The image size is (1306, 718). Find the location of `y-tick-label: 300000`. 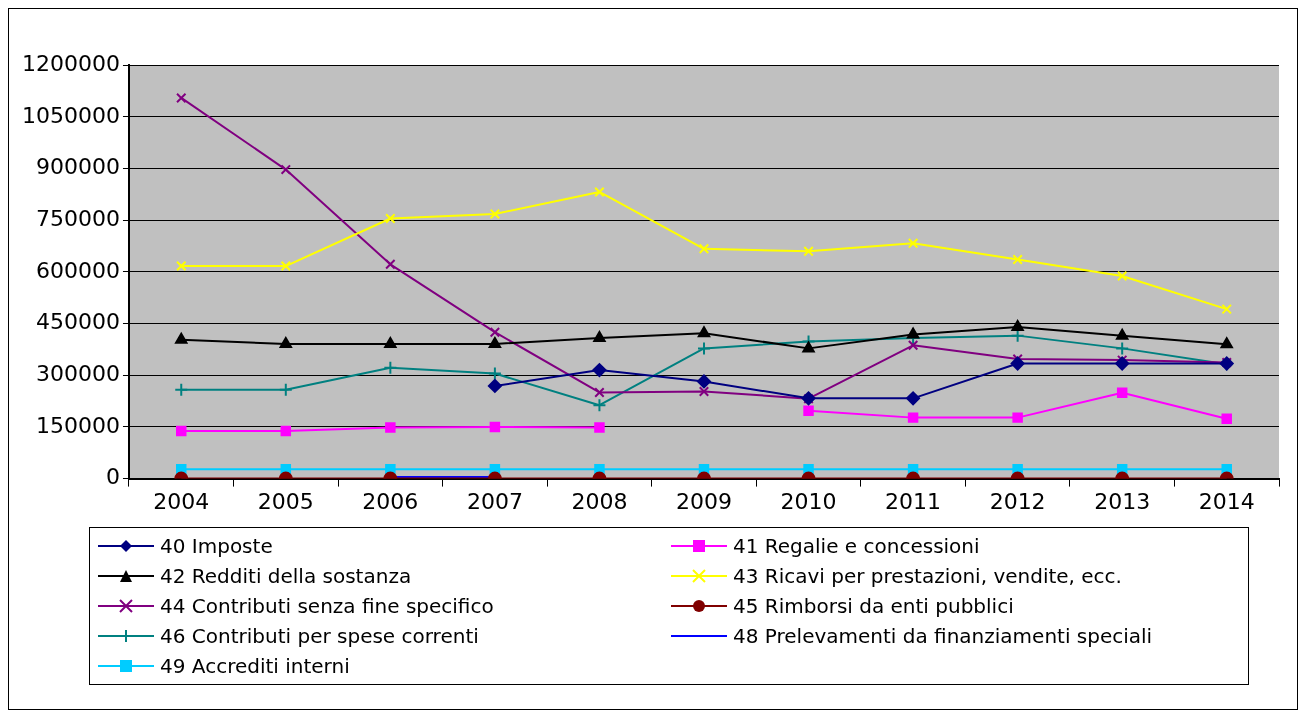

y-tick-label: 300000 is located at coordinates (78, 373).